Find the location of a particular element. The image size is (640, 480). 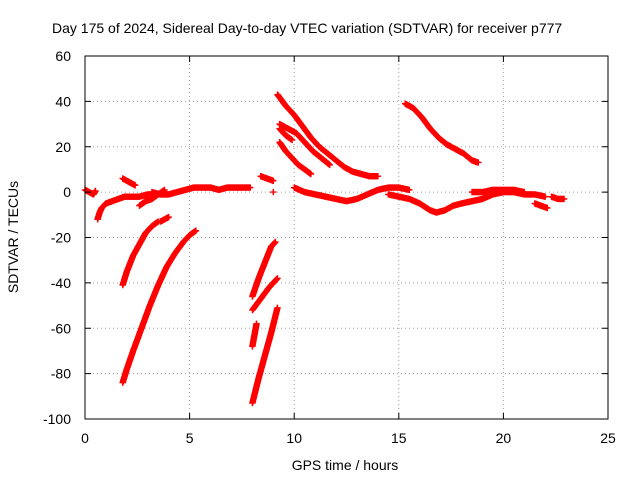

series-point-9h is located at coordinates (273, 192).